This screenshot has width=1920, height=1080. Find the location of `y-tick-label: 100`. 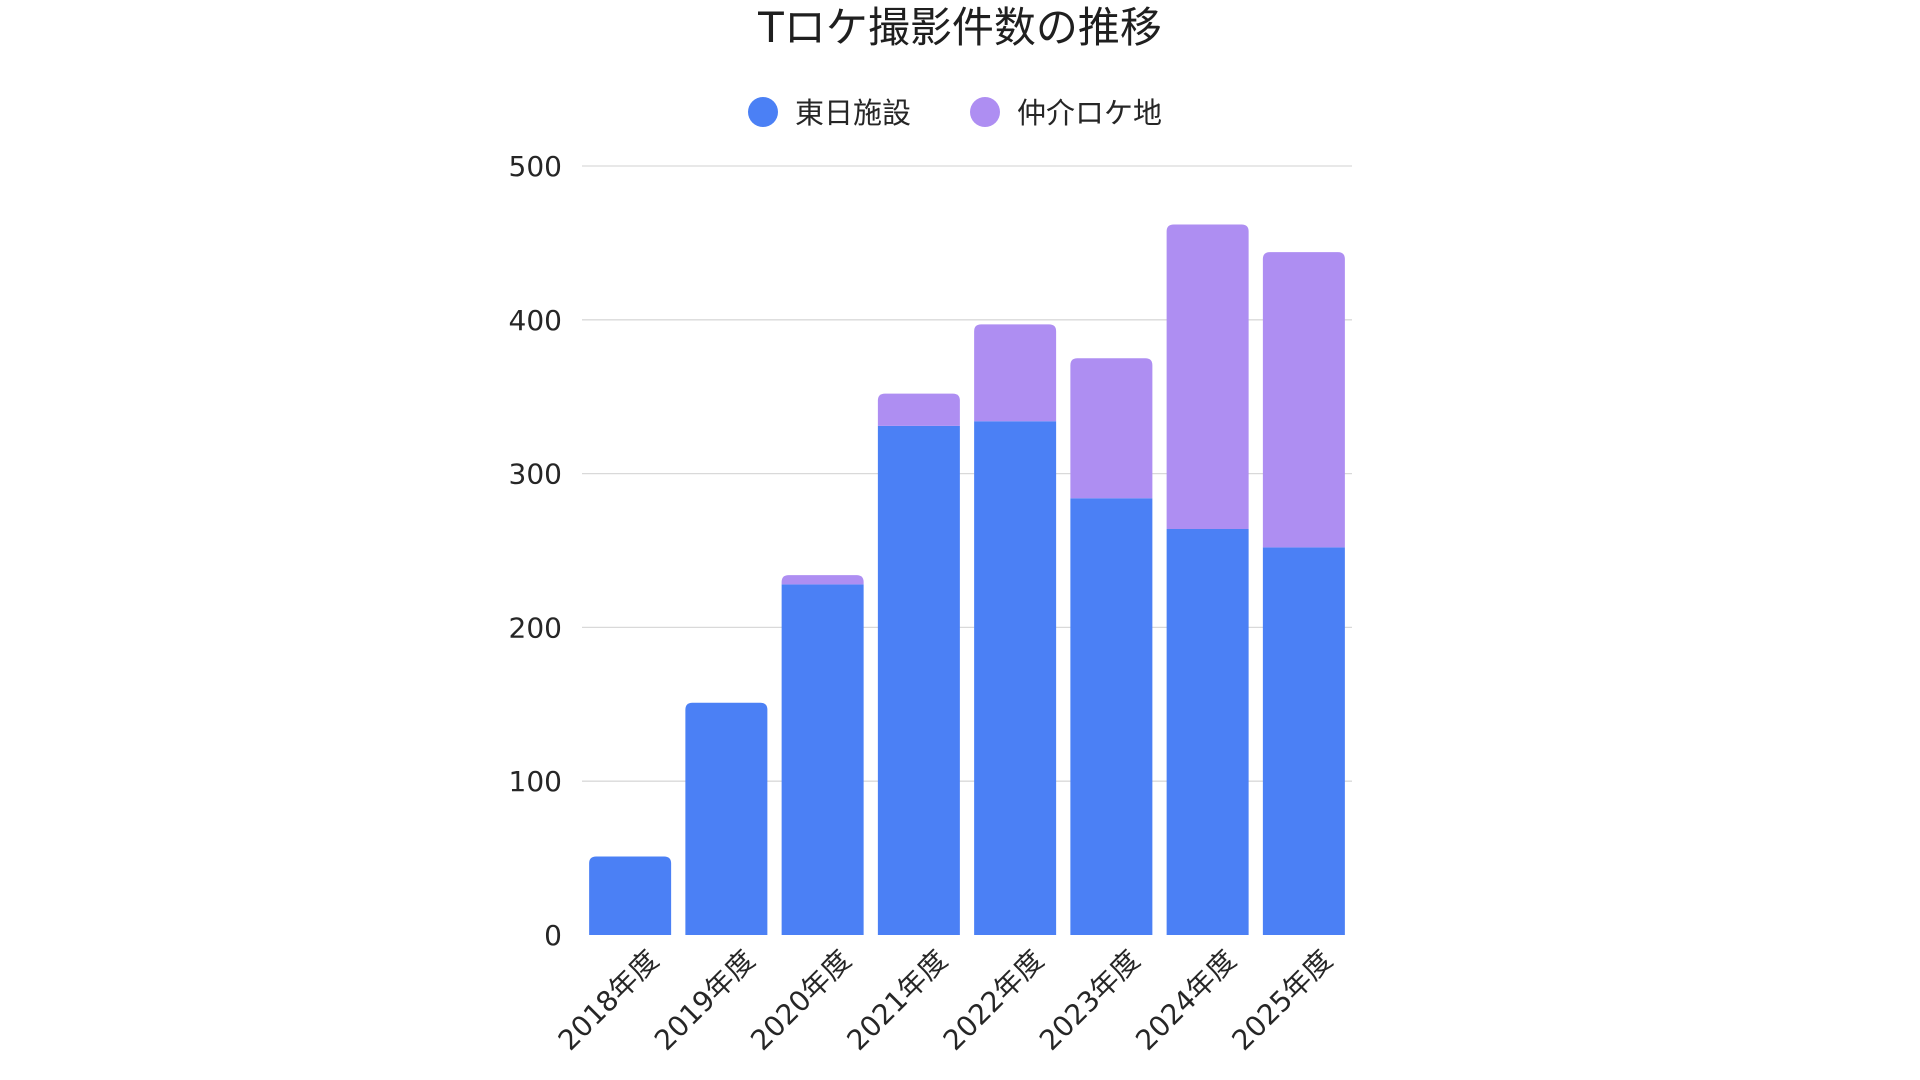

y-tick-label: 100 is located at coordinates (535, 781).